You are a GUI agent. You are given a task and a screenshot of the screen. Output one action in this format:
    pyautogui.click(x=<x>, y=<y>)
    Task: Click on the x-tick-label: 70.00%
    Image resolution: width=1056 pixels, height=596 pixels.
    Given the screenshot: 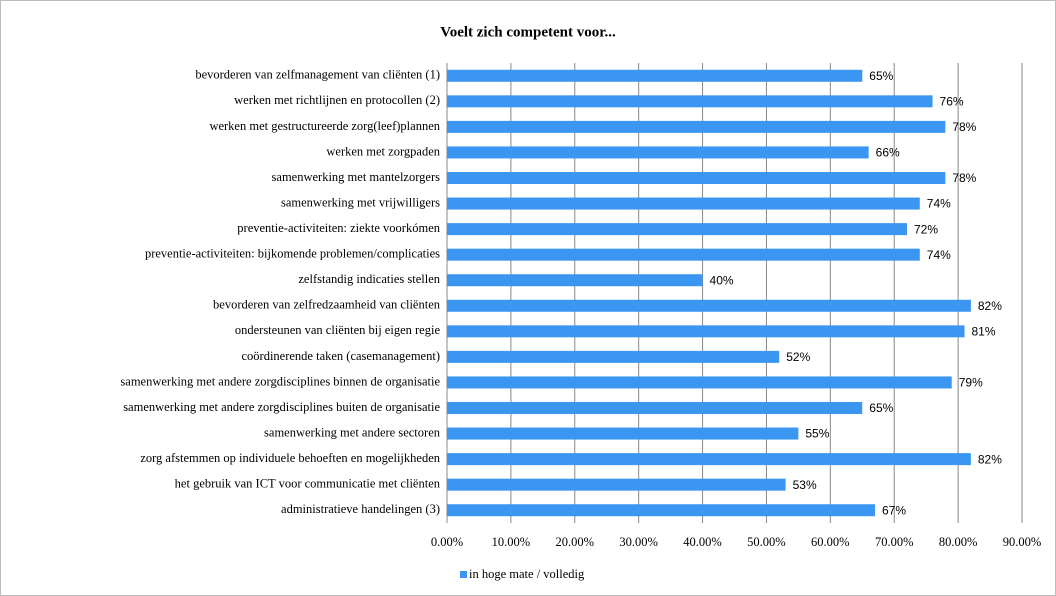 What is the action you would take?
    pyautogui.click(x=894, y=542)
    